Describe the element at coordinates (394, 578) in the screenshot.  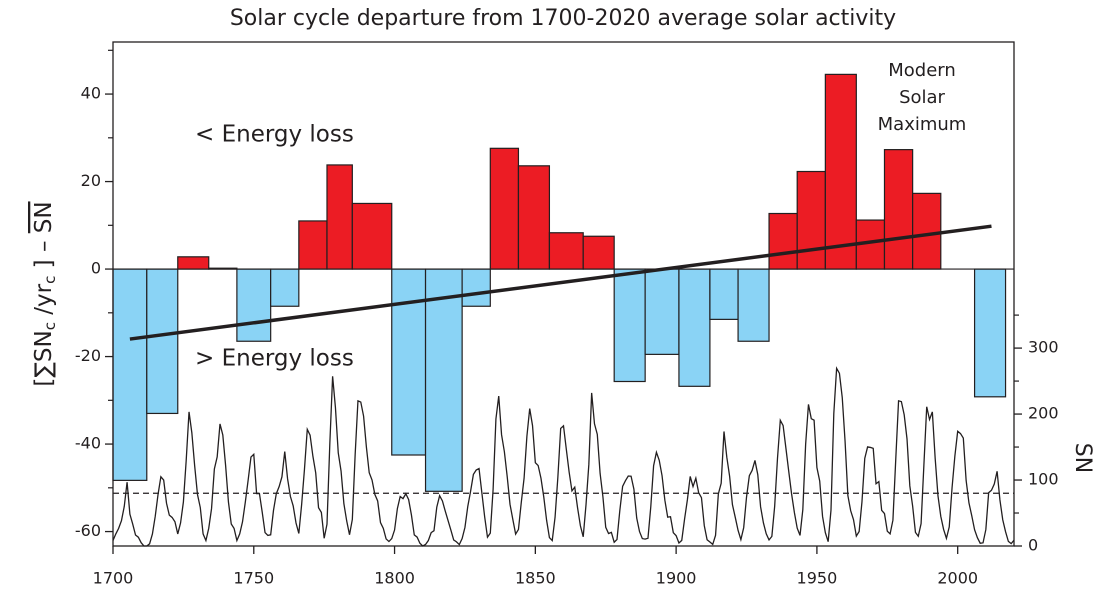
I see `x-tick-label: 1800` at that location.